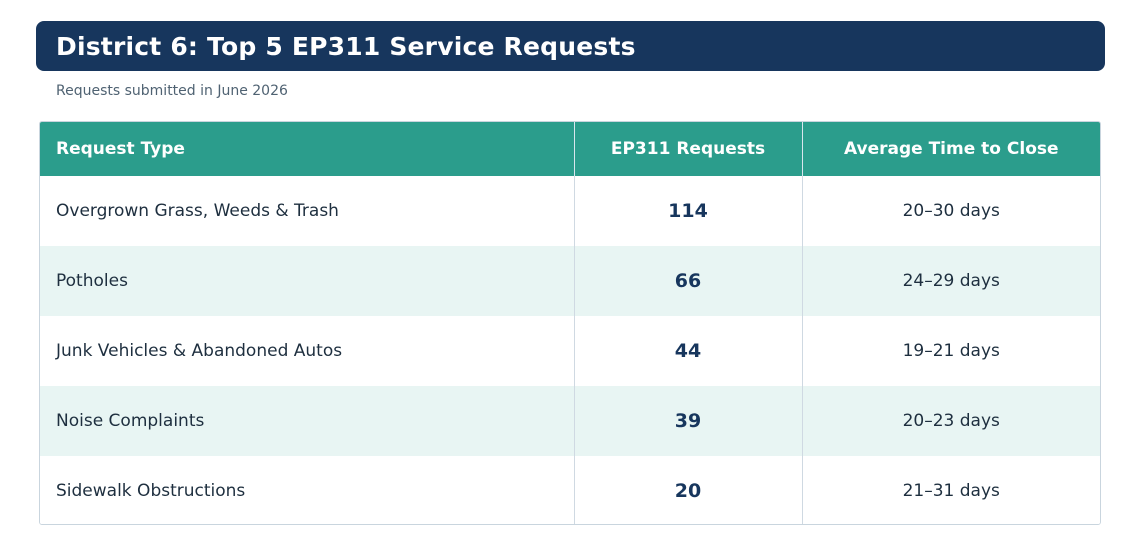 The width and height of the screenshot is (1140, 549). Describe the element at coordinates (151, 491) in the screenshot. I see `request-type-cell: Sidewalk Obstructions` at that location.